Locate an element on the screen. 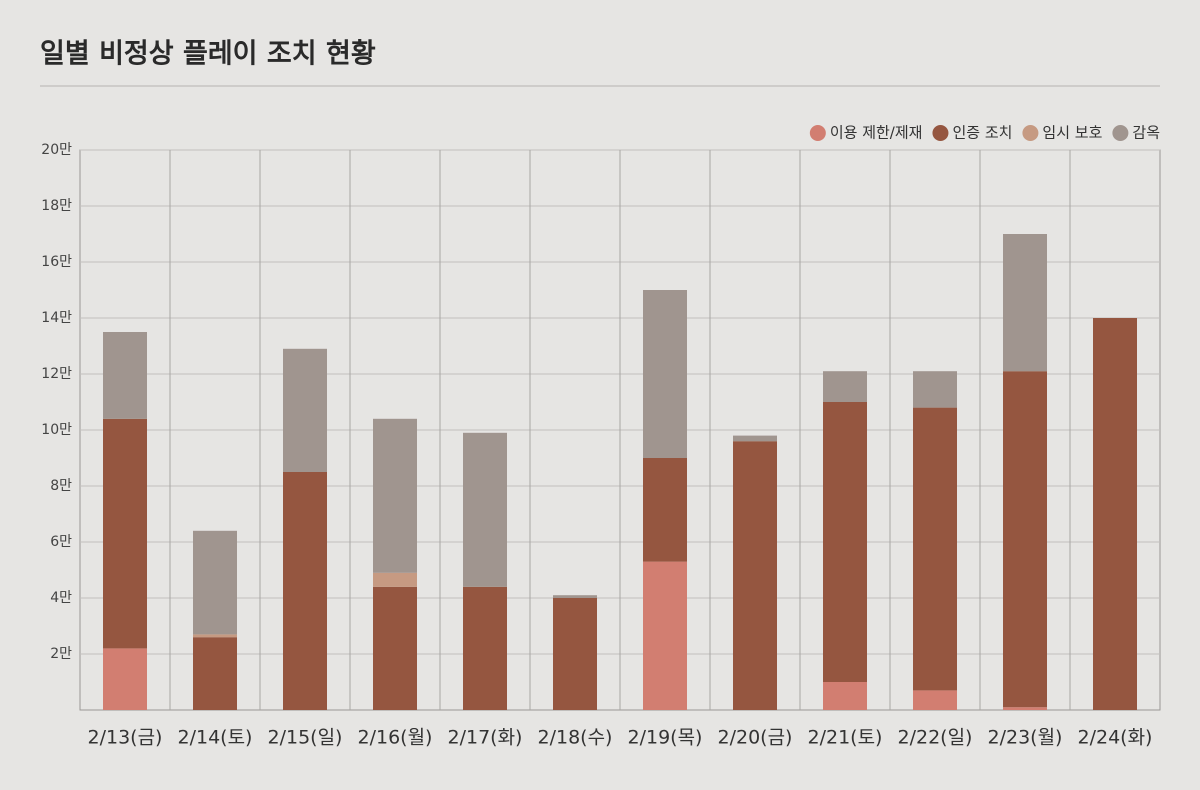 The image size is (1200, 790). x-tick-label: 2/20(금) is located at coordinates (755, 738).